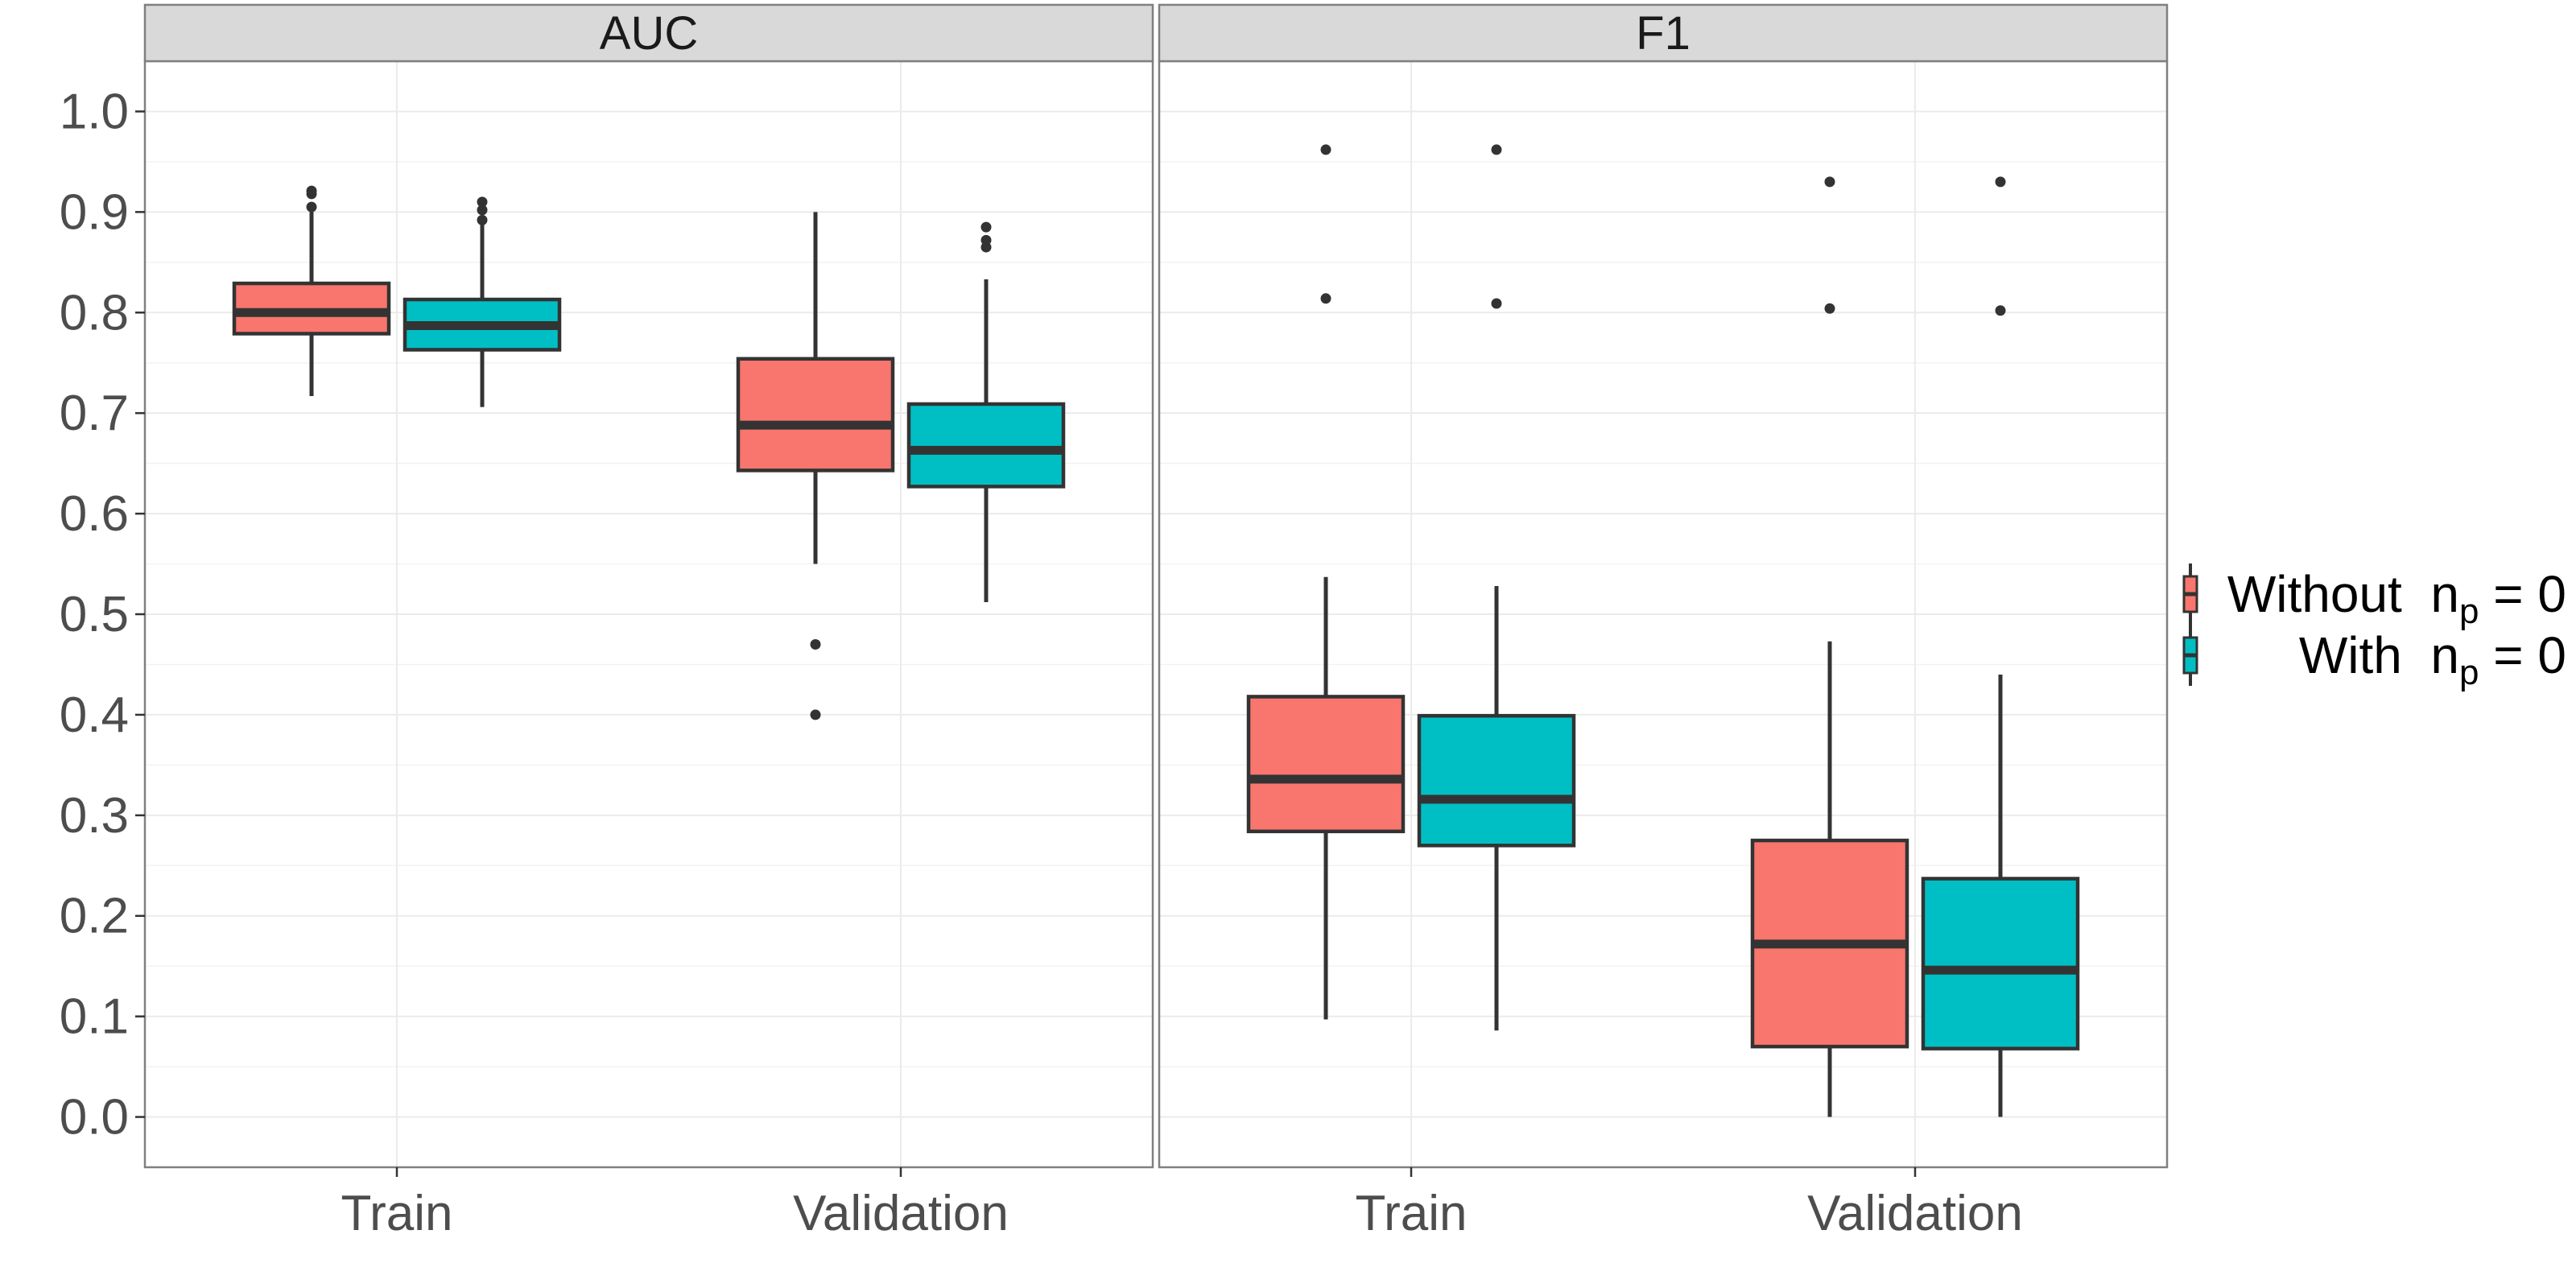 The width and height of the screenshot is (2576, 1288). What do you see at coordinates (94, 413) in the screenshot?
I see `y-tick-label: 0.7` at bounding box center [94, 413].